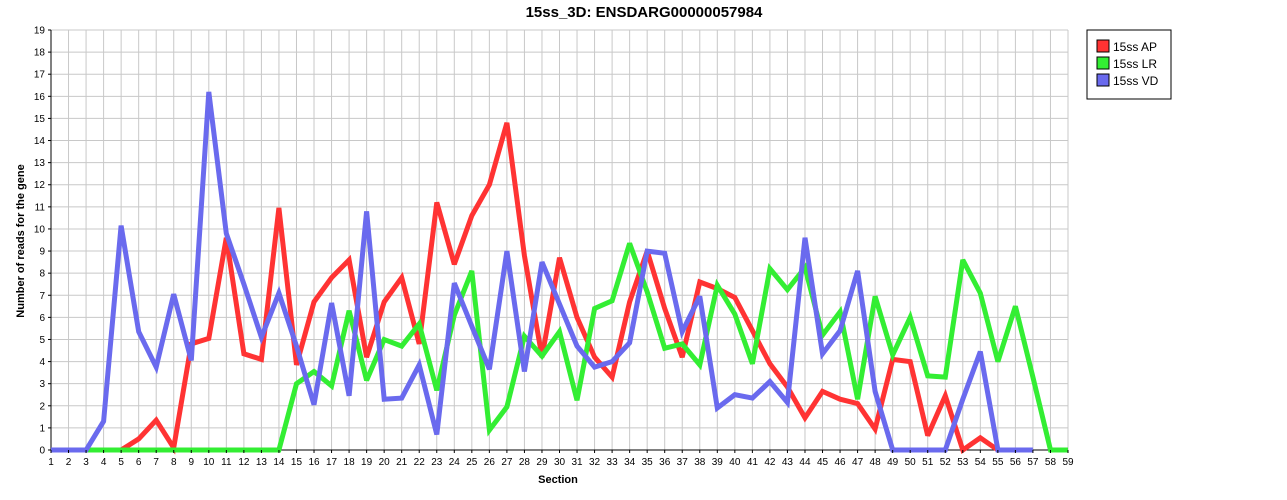 This screenshot has width=1287, height=500. I want to click on x-tick-label: 5, so click(121, 462).